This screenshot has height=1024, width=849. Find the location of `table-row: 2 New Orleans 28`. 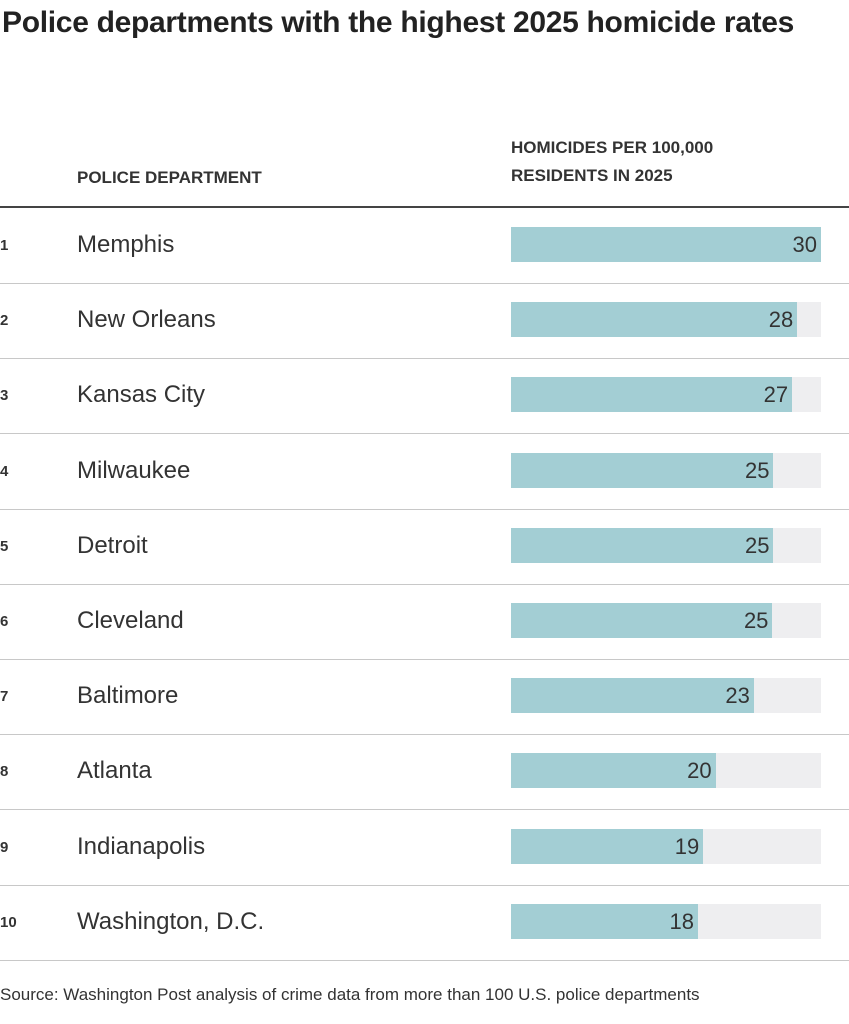

table-row: 2 New Orleans 28 is located at coordinates (424, 321).